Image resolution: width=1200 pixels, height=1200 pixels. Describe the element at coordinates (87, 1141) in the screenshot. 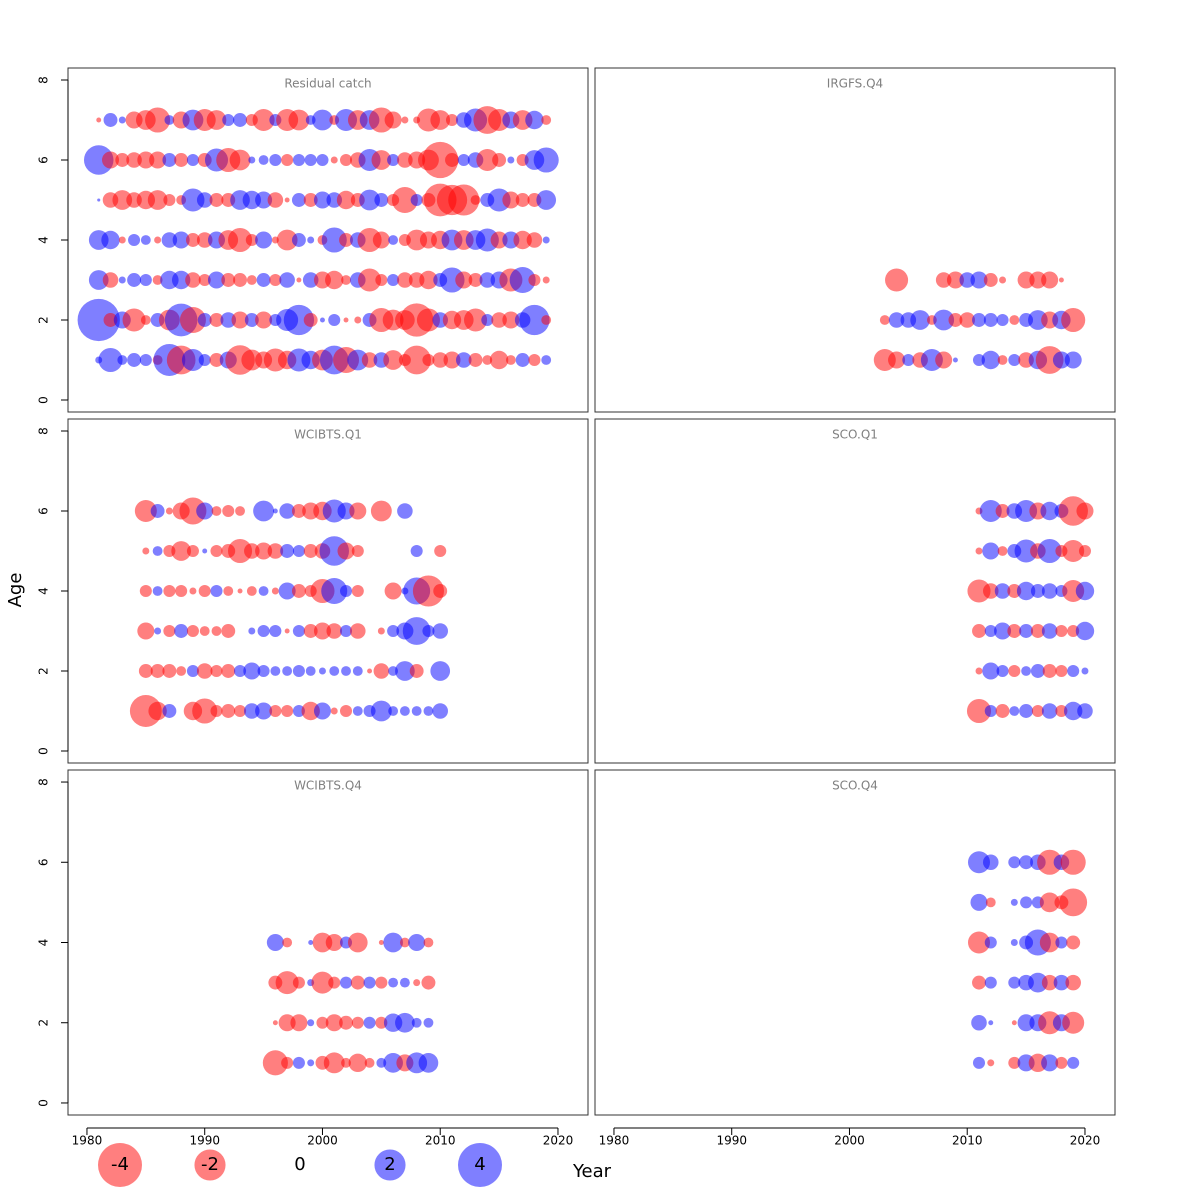

I see `x-tick-label: 1980` at that location.